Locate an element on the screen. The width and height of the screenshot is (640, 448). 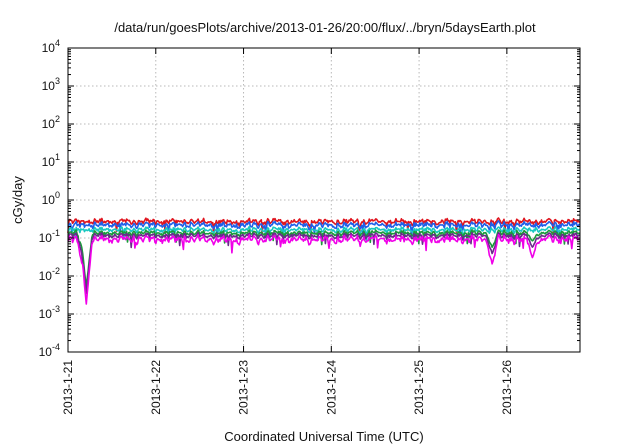
y-tick-label: 10⁻³ is located at coordinates (49, 312).